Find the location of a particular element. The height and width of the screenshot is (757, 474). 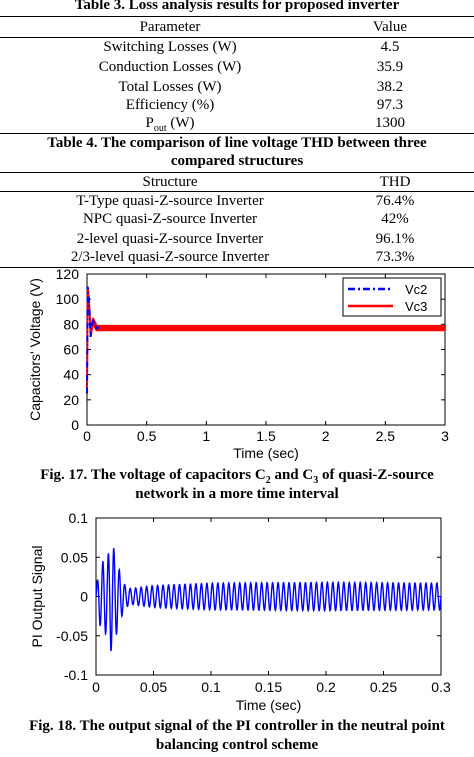

table3-header-value: Value is located at coordinates (390, 27).